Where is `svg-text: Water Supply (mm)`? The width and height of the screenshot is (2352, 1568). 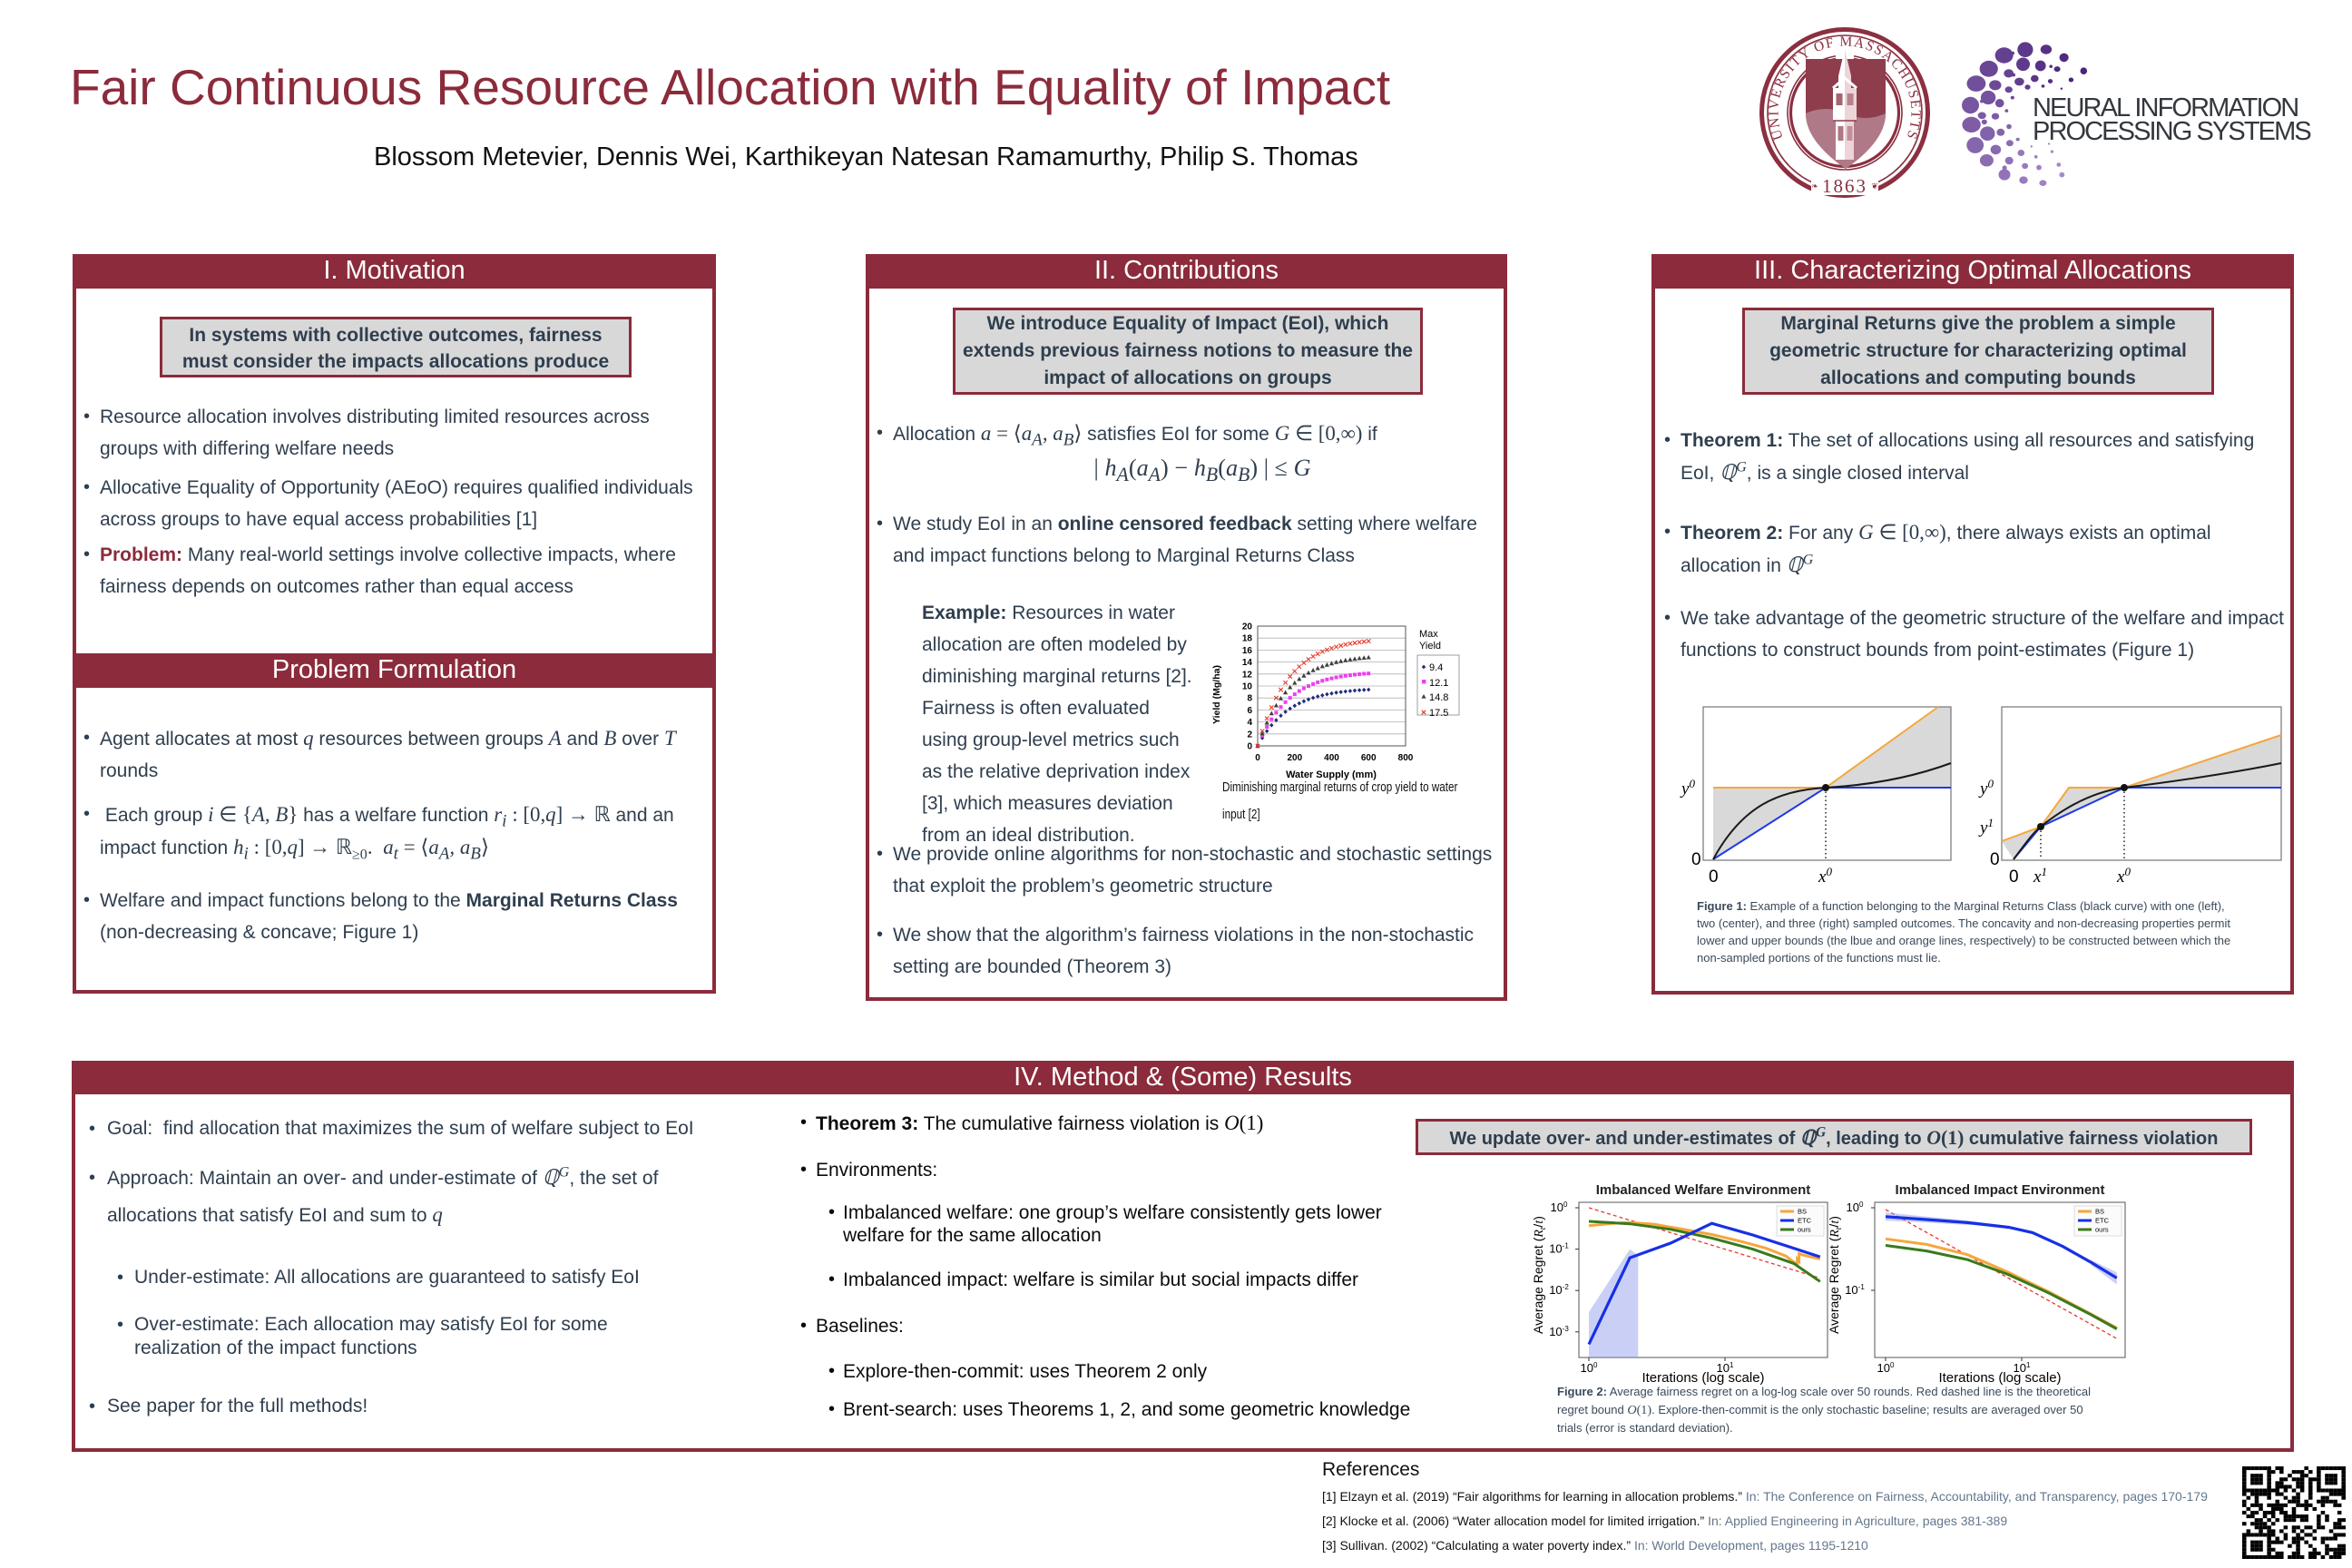
svg-text: Water Supply (mm) is located at coordinates (1331, 774).